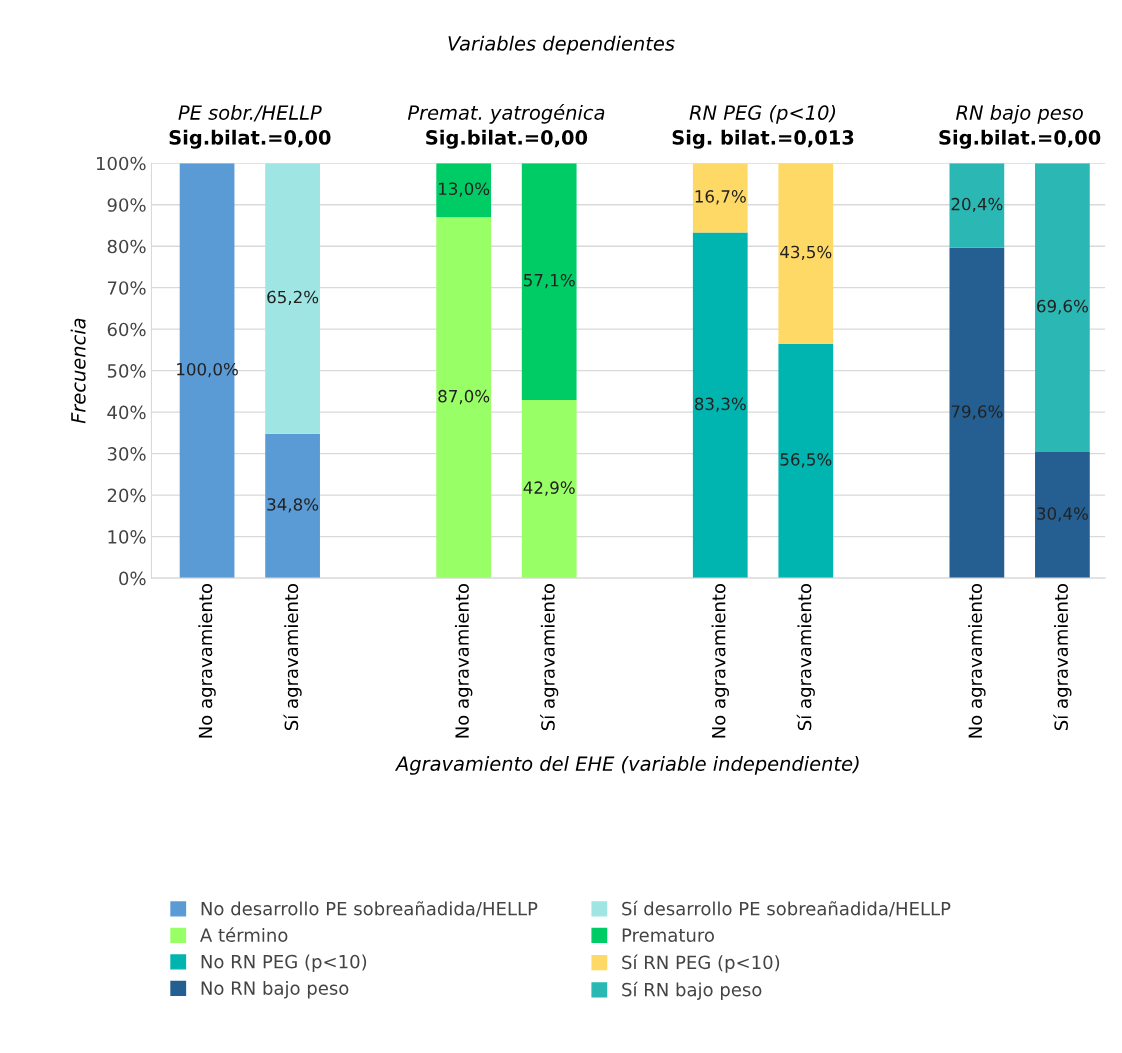  What do you see at coordinates (626, 765) in the screenshot?
I see `x-axis-title: Agravamiento del EHE (variable independiente)` at bounding box center [626, 765].